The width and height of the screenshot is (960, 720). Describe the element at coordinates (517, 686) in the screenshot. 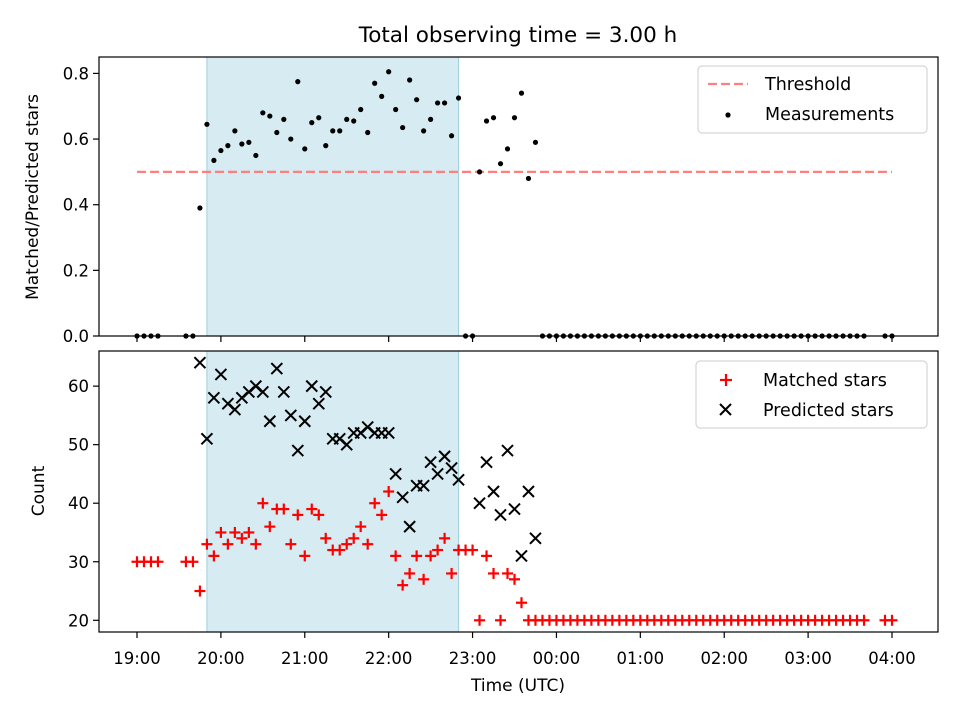

I see `x-axis-label: Time (UTC)` at that location.